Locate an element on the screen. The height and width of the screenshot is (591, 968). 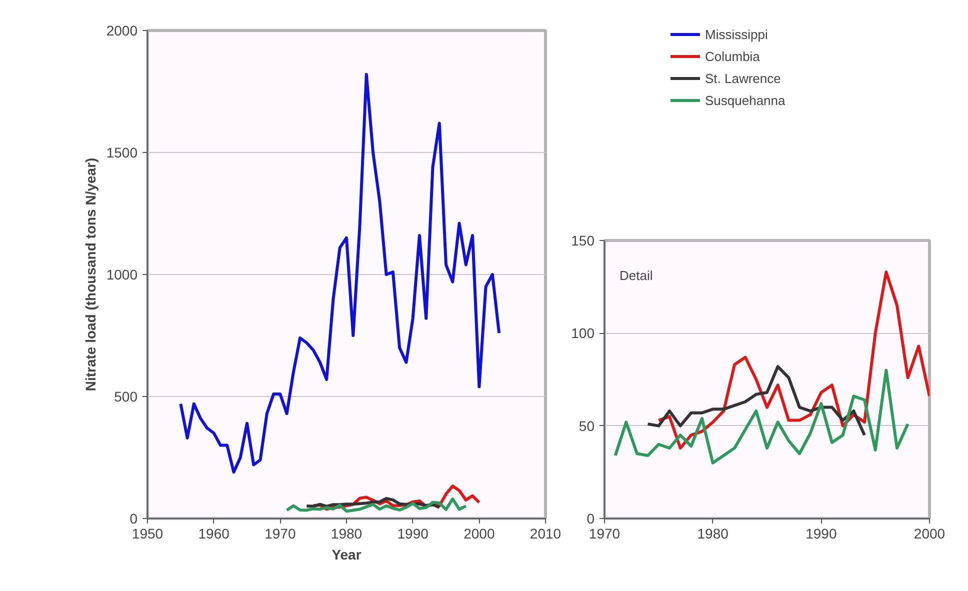
y-tick-label: 150 is located at coordinates (583, 240).